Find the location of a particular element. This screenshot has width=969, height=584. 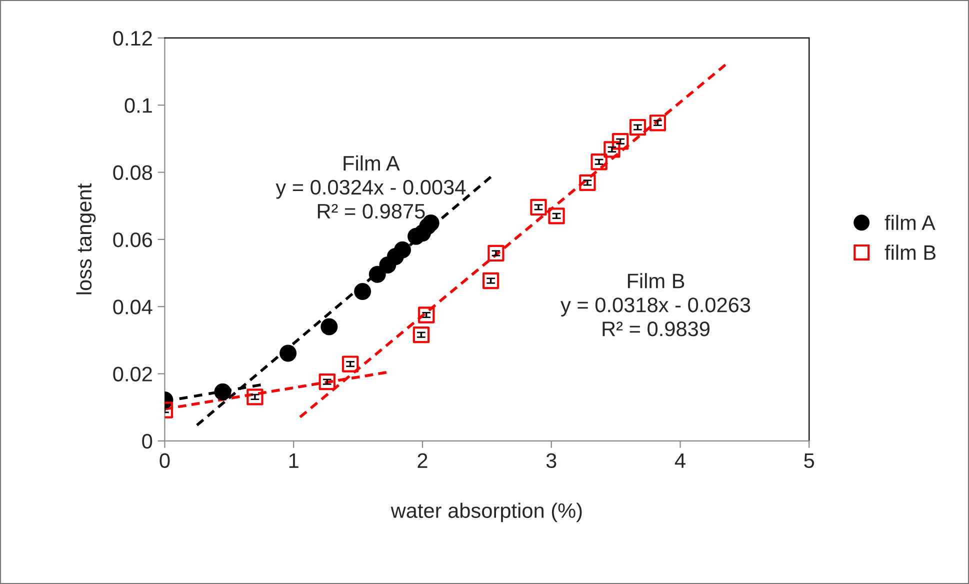

y-tick-label: 0.06 is located at coordinates (132, 240).